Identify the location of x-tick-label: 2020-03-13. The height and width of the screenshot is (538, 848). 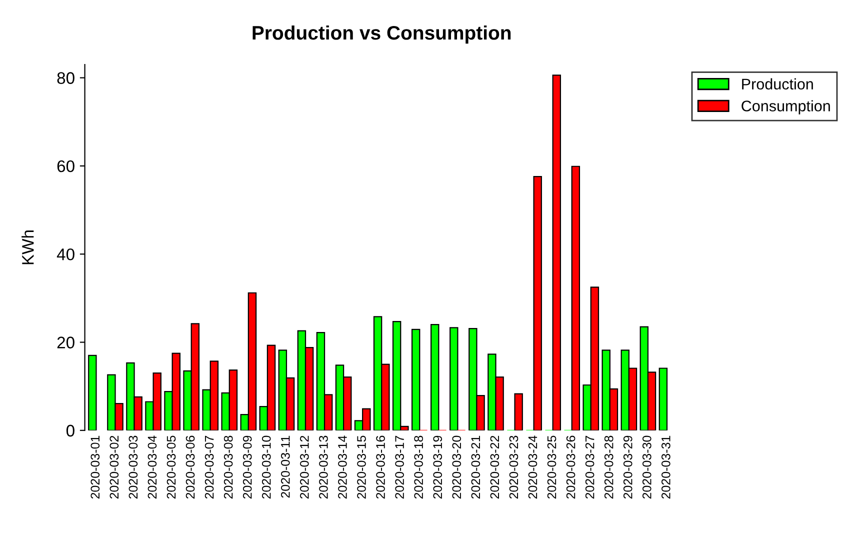
(323, 467).